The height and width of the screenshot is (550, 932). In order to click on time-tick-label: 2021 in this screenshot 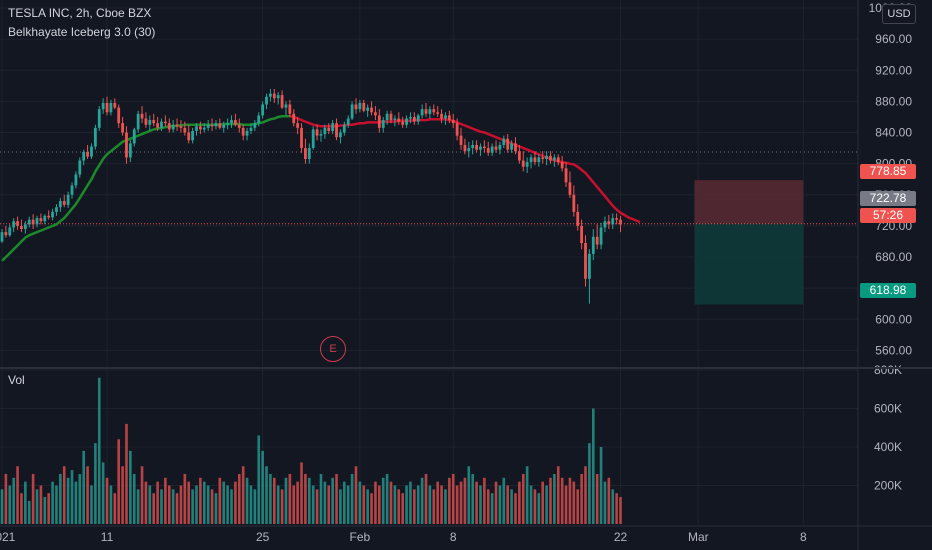, I will do `click(8, 537)`.